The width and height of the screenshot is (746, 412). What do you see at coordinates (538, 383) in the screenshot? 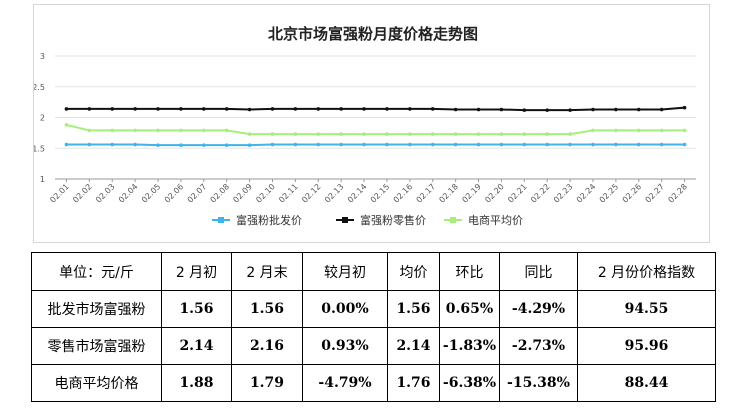
I see `table-cell: -15.38%` at bounding box center [538, 383].